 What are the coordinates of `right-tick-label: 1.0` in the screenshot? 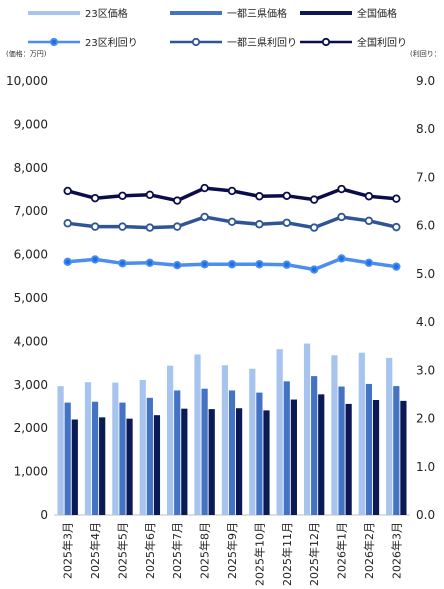 It's located at (425, 467).